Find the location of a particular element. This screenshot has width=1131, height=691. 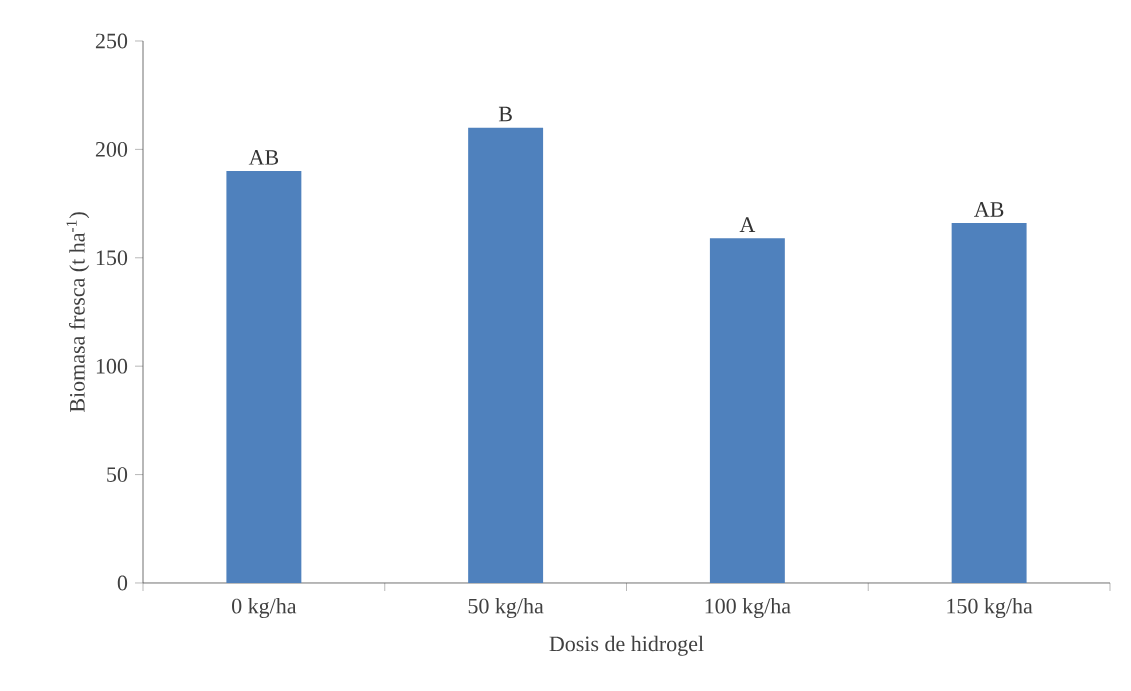

y-tick-label: 100 is located at coordinates (112, 366).